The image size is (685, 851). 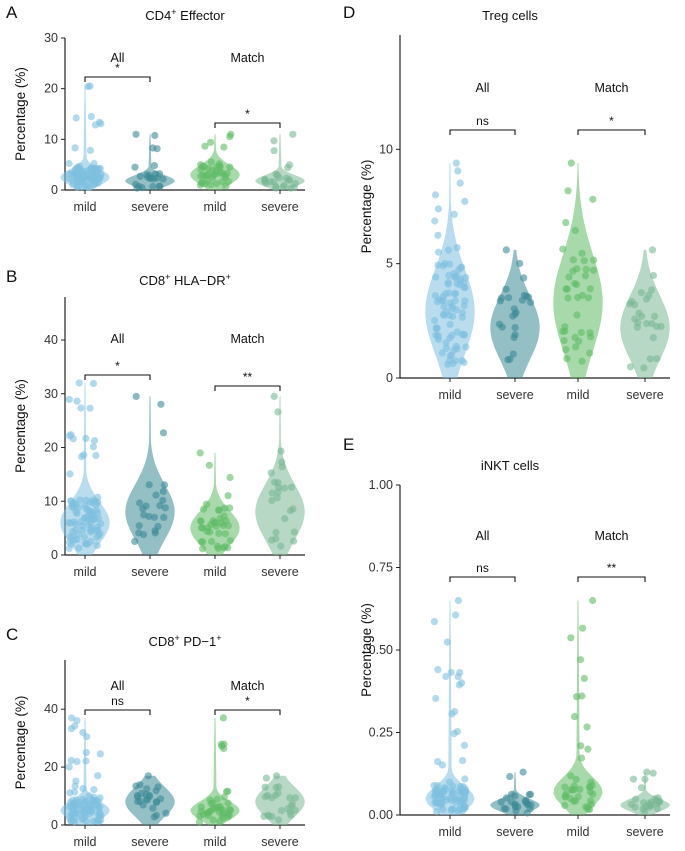 What do you see at coordinates (381, 733) in the screenshot?
I see `y-tick-label: 0.25` at bounding box center [381, 733].